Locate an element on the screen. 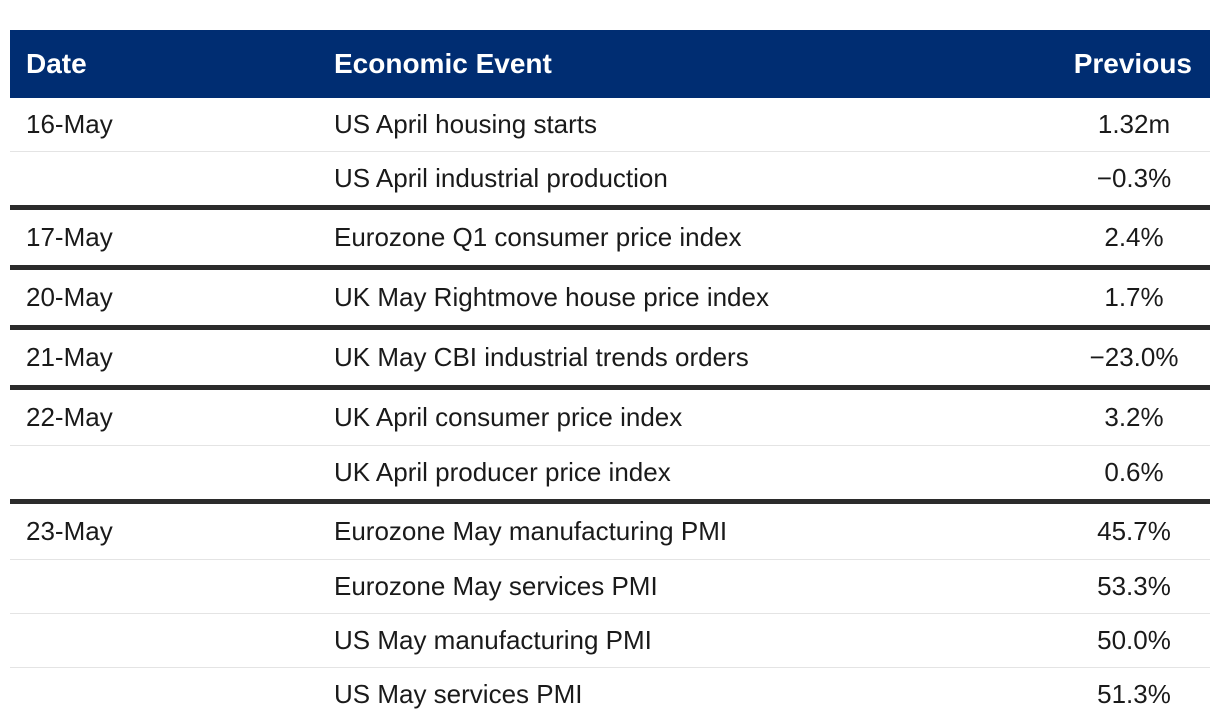 This screenshot has width=1220, height=726. table-row: US April industrial production −0.3% is located at coordinates (610, 178).